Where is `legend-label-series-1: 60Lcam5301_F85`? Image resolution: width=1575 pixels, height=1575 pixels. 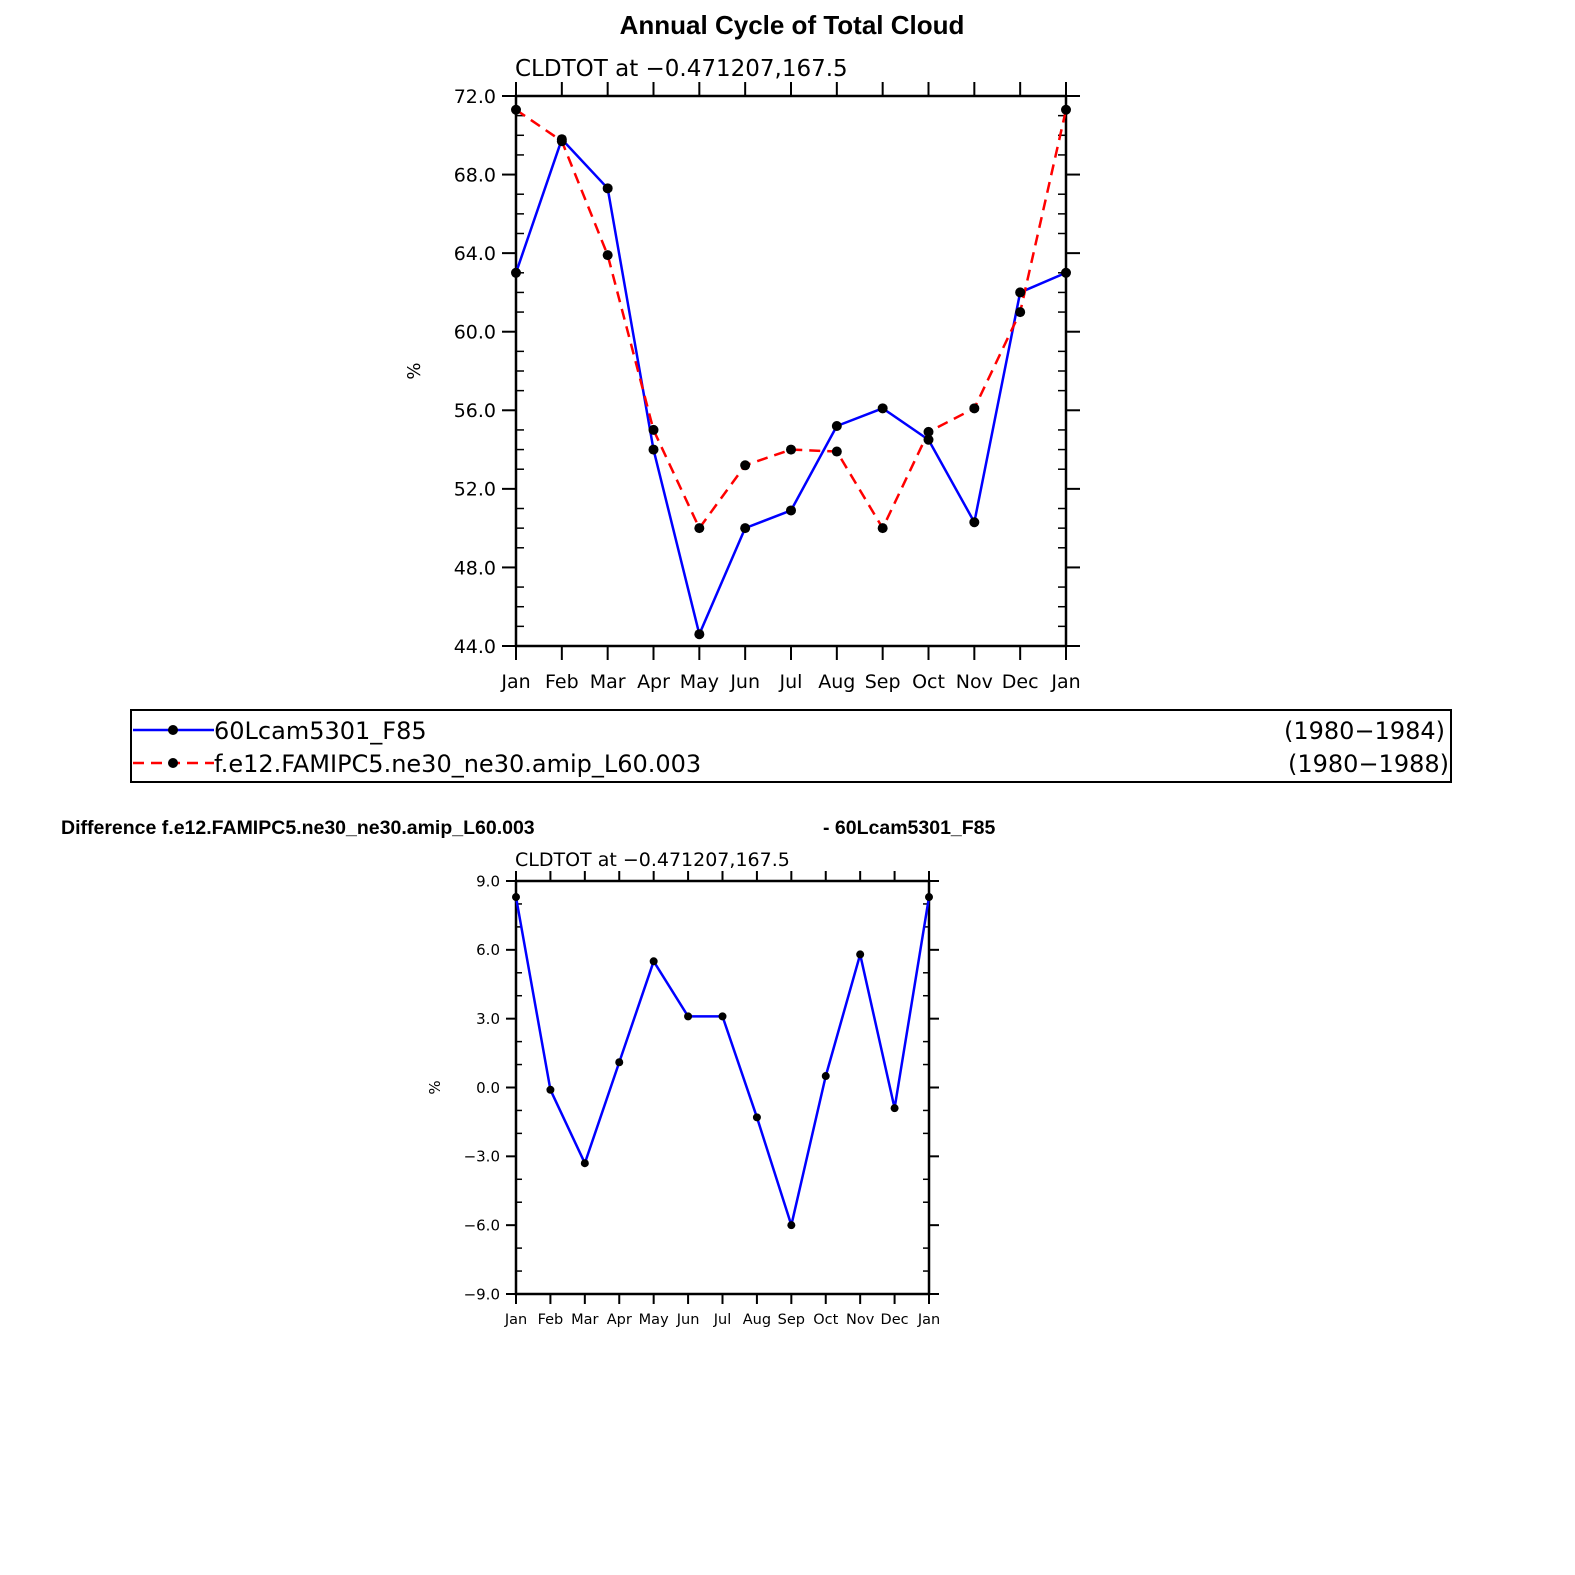
legend-label-series-1: 60Lcam5301_F85 is located at coordinates (320, 731).